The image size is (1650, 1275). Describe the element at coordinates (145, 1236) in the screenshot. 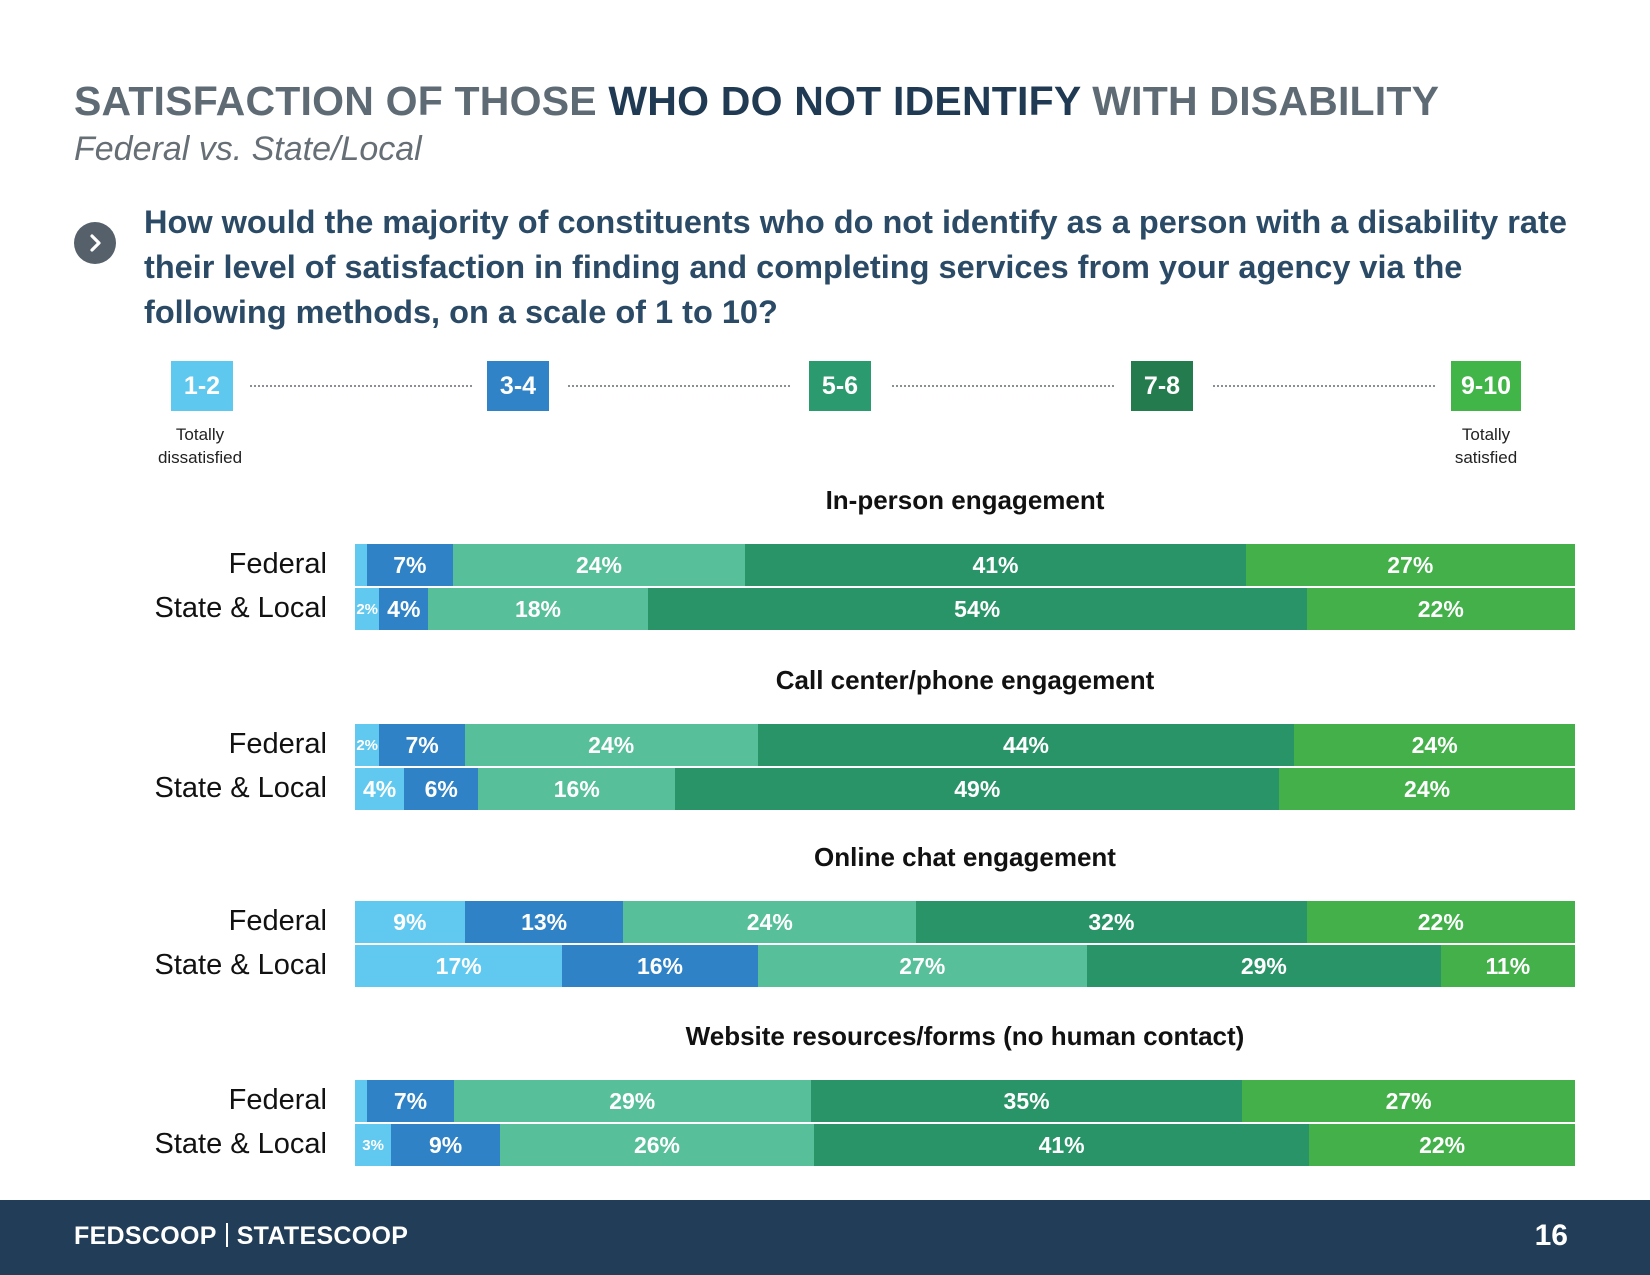

I see `brand-fedscoop: FEDSCOOP` at that location.